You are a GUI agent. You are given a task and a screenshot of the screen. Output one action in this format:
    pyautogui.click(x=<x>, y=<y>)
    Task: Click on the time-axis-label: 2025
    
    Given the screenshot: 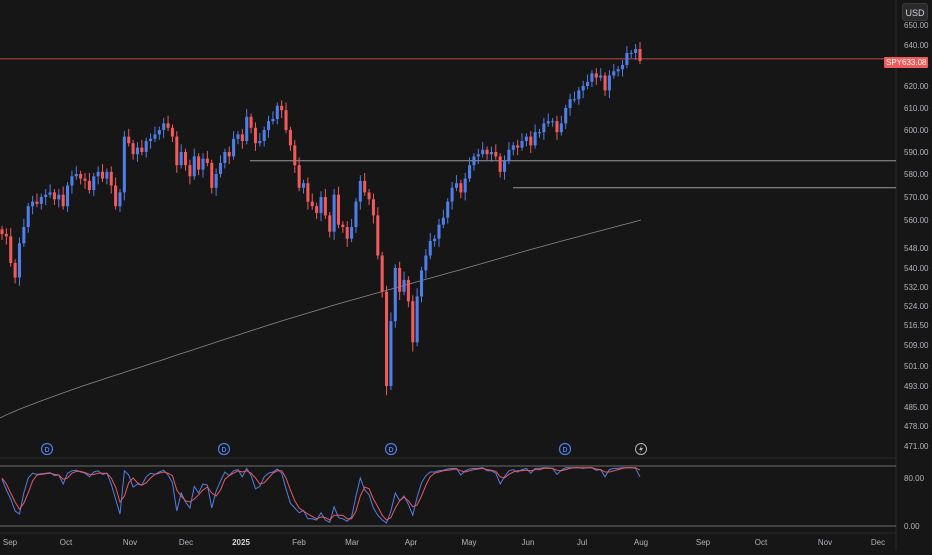 What is the action you would take?
    pyautogui.click(x=241, y=542)
    